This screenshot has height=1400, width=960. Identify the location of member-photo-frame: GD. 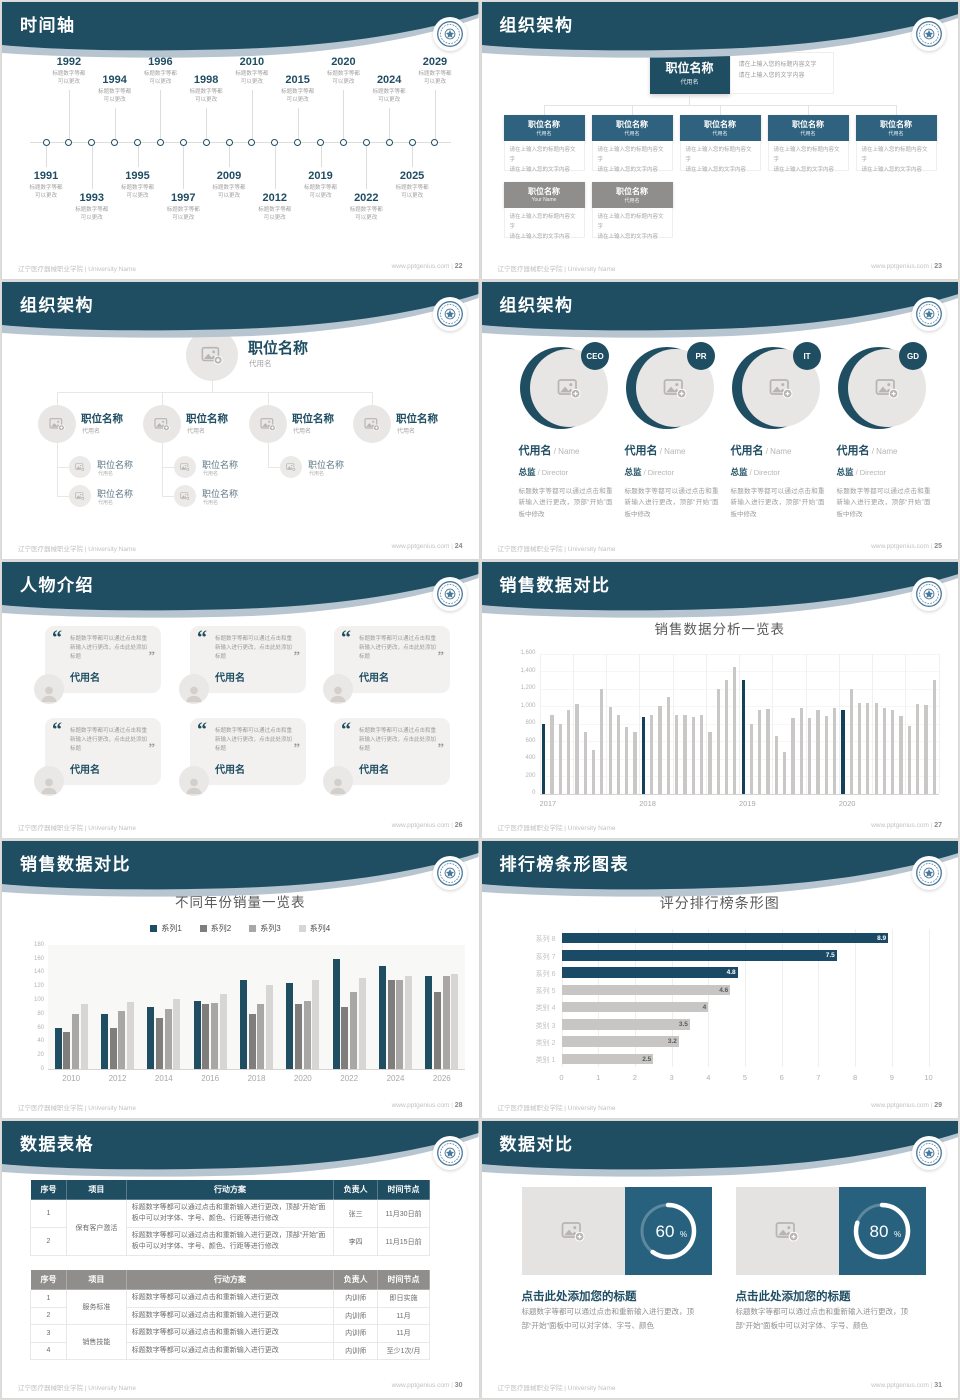
(882, 385).